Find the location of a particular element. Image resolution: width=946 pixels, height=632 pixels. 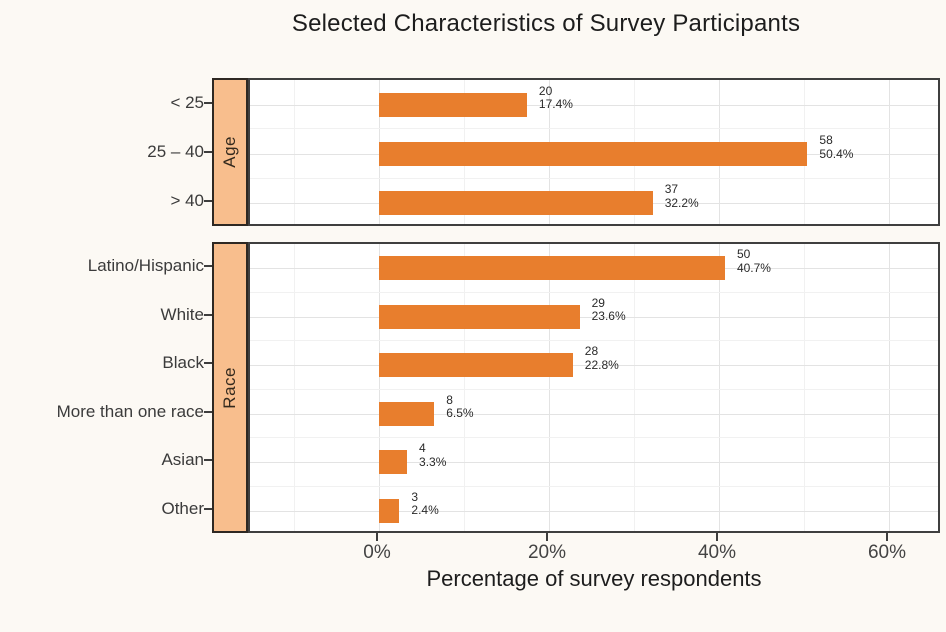

bar-percent-label: 3.3% is located at coordinates (433, 461).